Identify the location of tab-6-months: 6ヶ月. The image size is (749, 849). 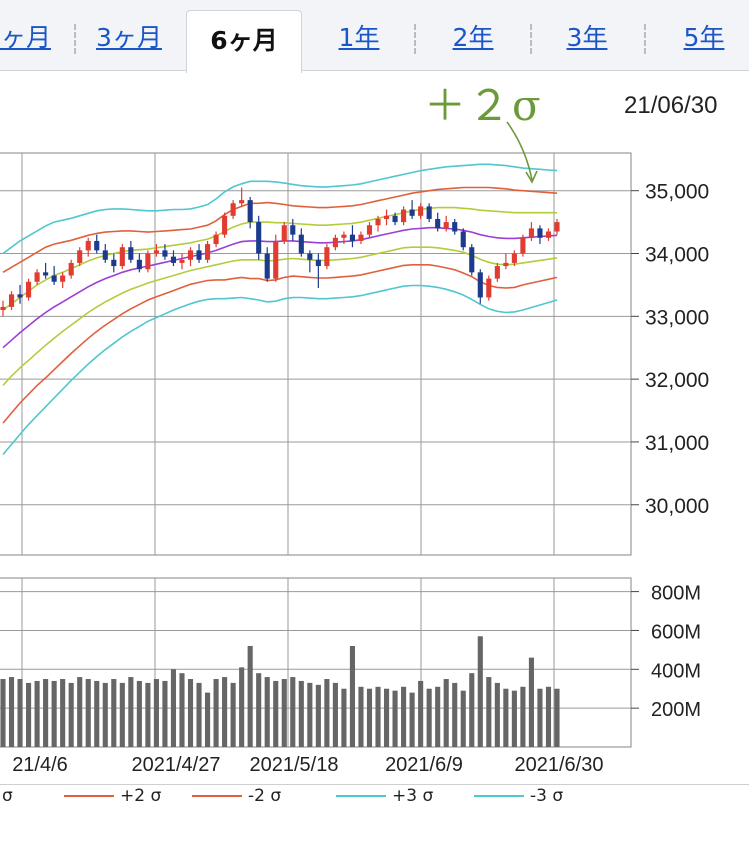
(244, 41).